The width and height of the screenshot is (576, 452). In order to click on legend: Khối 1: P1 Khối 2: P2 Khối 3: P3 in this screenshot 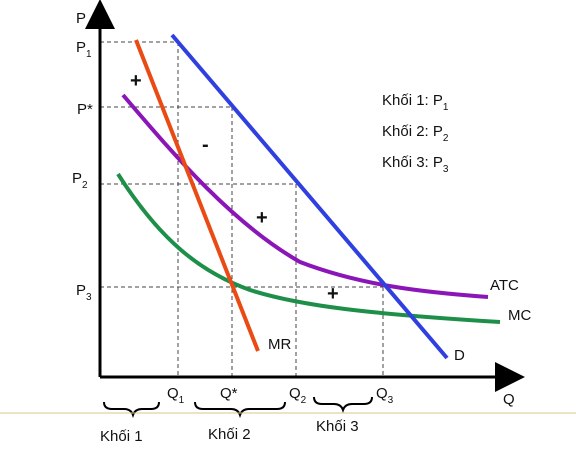, I will do `click(415, 133)`.